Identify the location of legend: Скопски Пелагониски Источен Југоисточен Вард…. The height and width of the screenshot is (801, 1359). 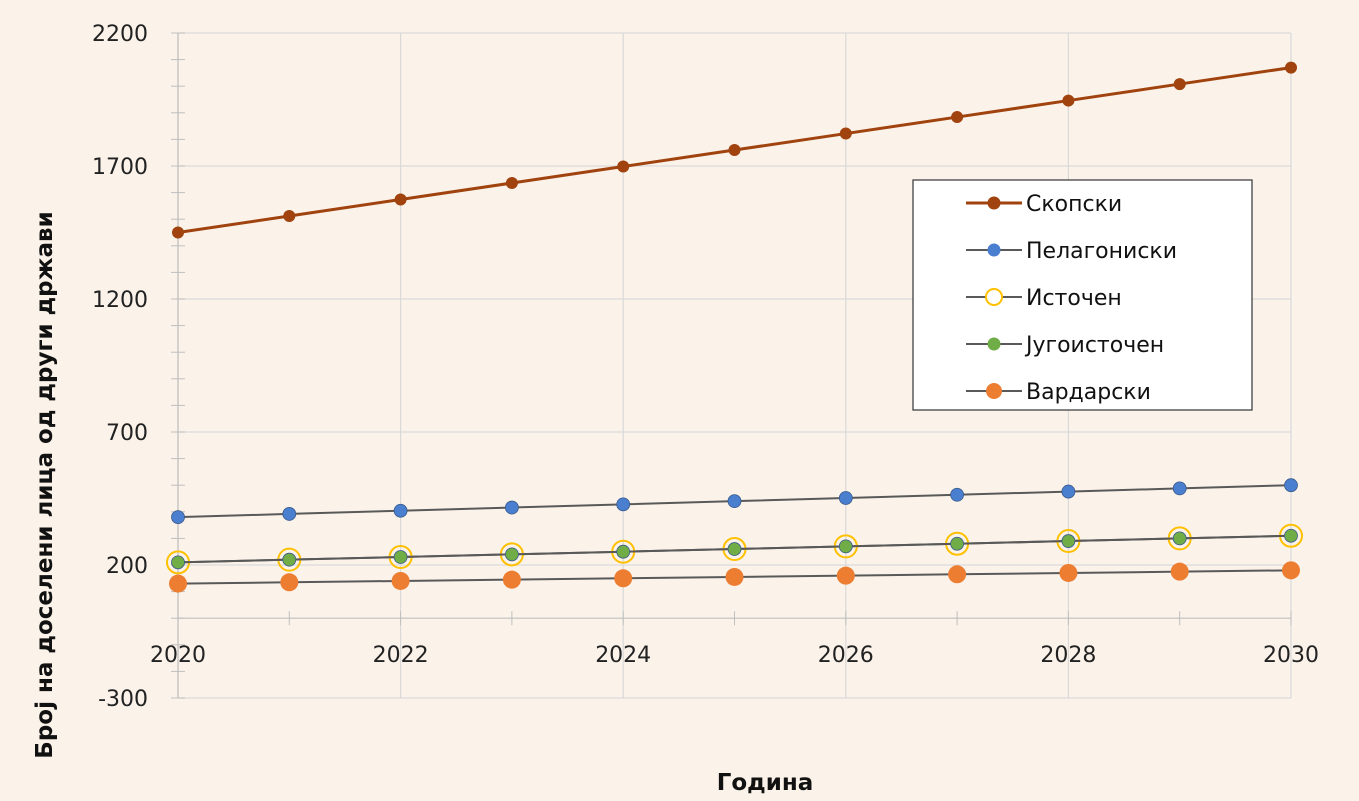
(1082, 295).